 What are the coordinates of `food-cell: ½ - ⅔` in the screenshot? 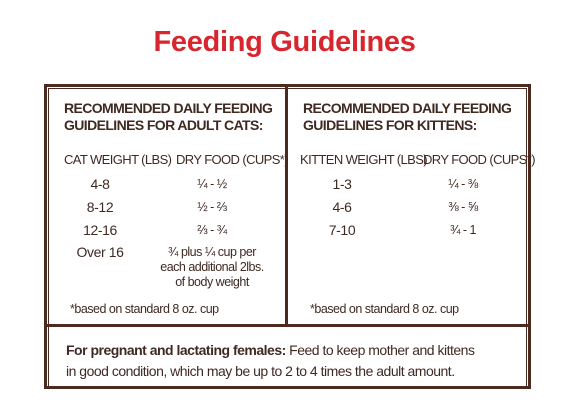 It's located at (212, 207).